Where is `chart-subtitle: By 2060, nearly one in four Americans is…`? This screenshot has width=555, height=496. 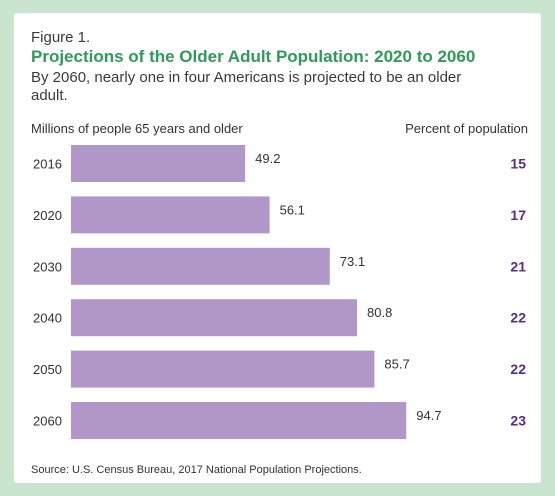
chart-subtitle: By 2060, nearly one in four Americans is… is located at coordinates (246, 86).